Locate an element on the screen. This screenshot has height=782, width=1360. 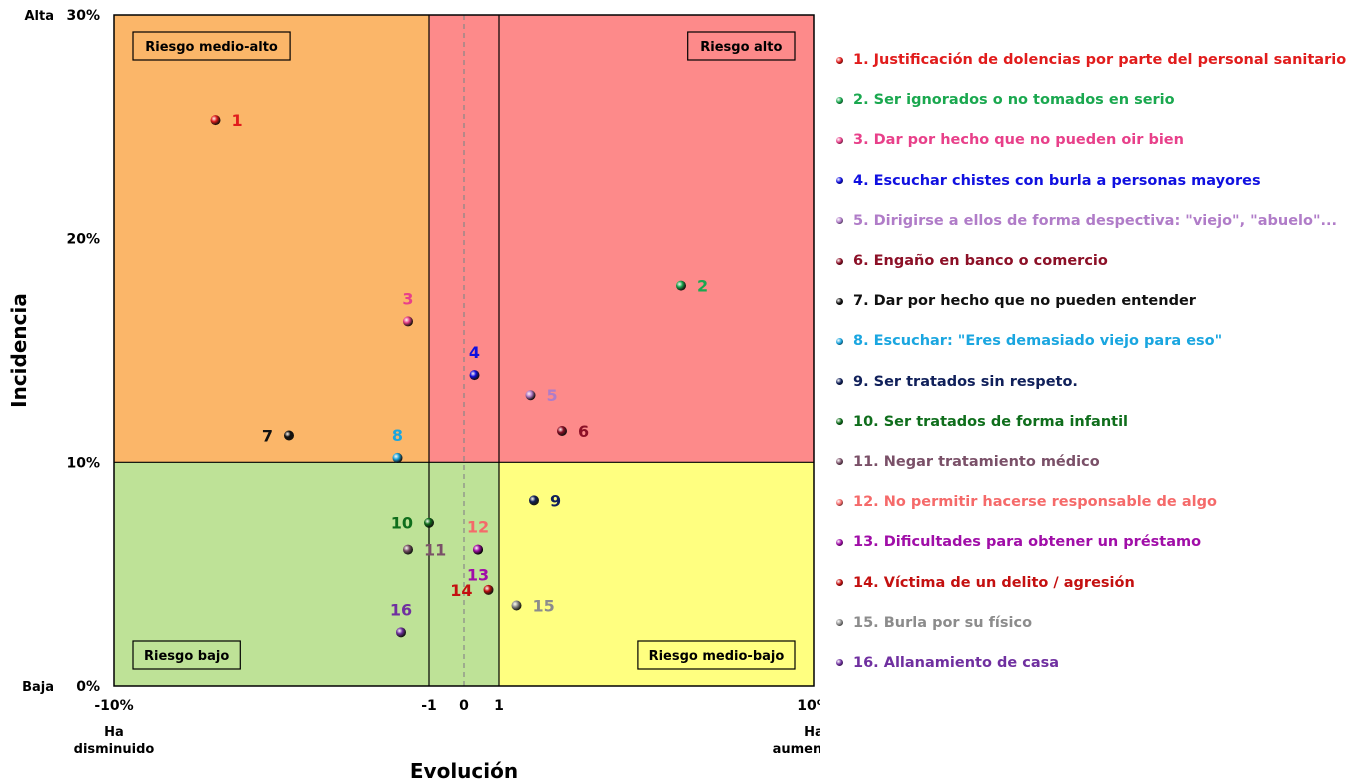
y-tick-label: 10% is located at coordinates (83, 463).